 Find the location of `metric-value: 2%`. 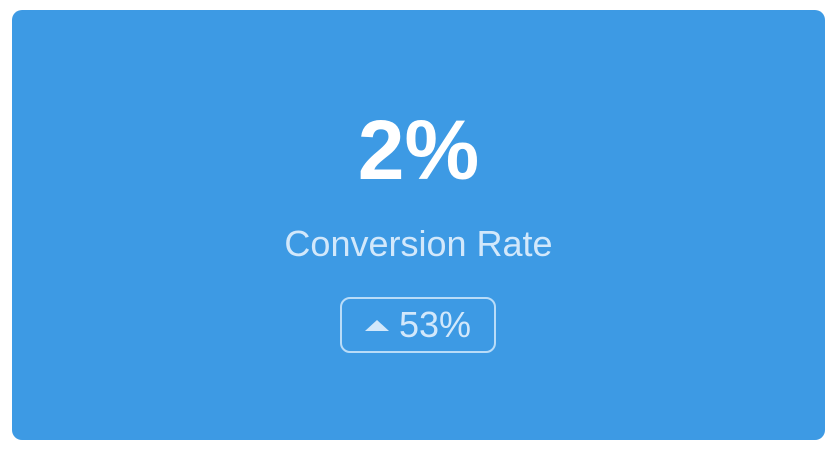

metric-value: 2% is located at coordinates (418, 150).